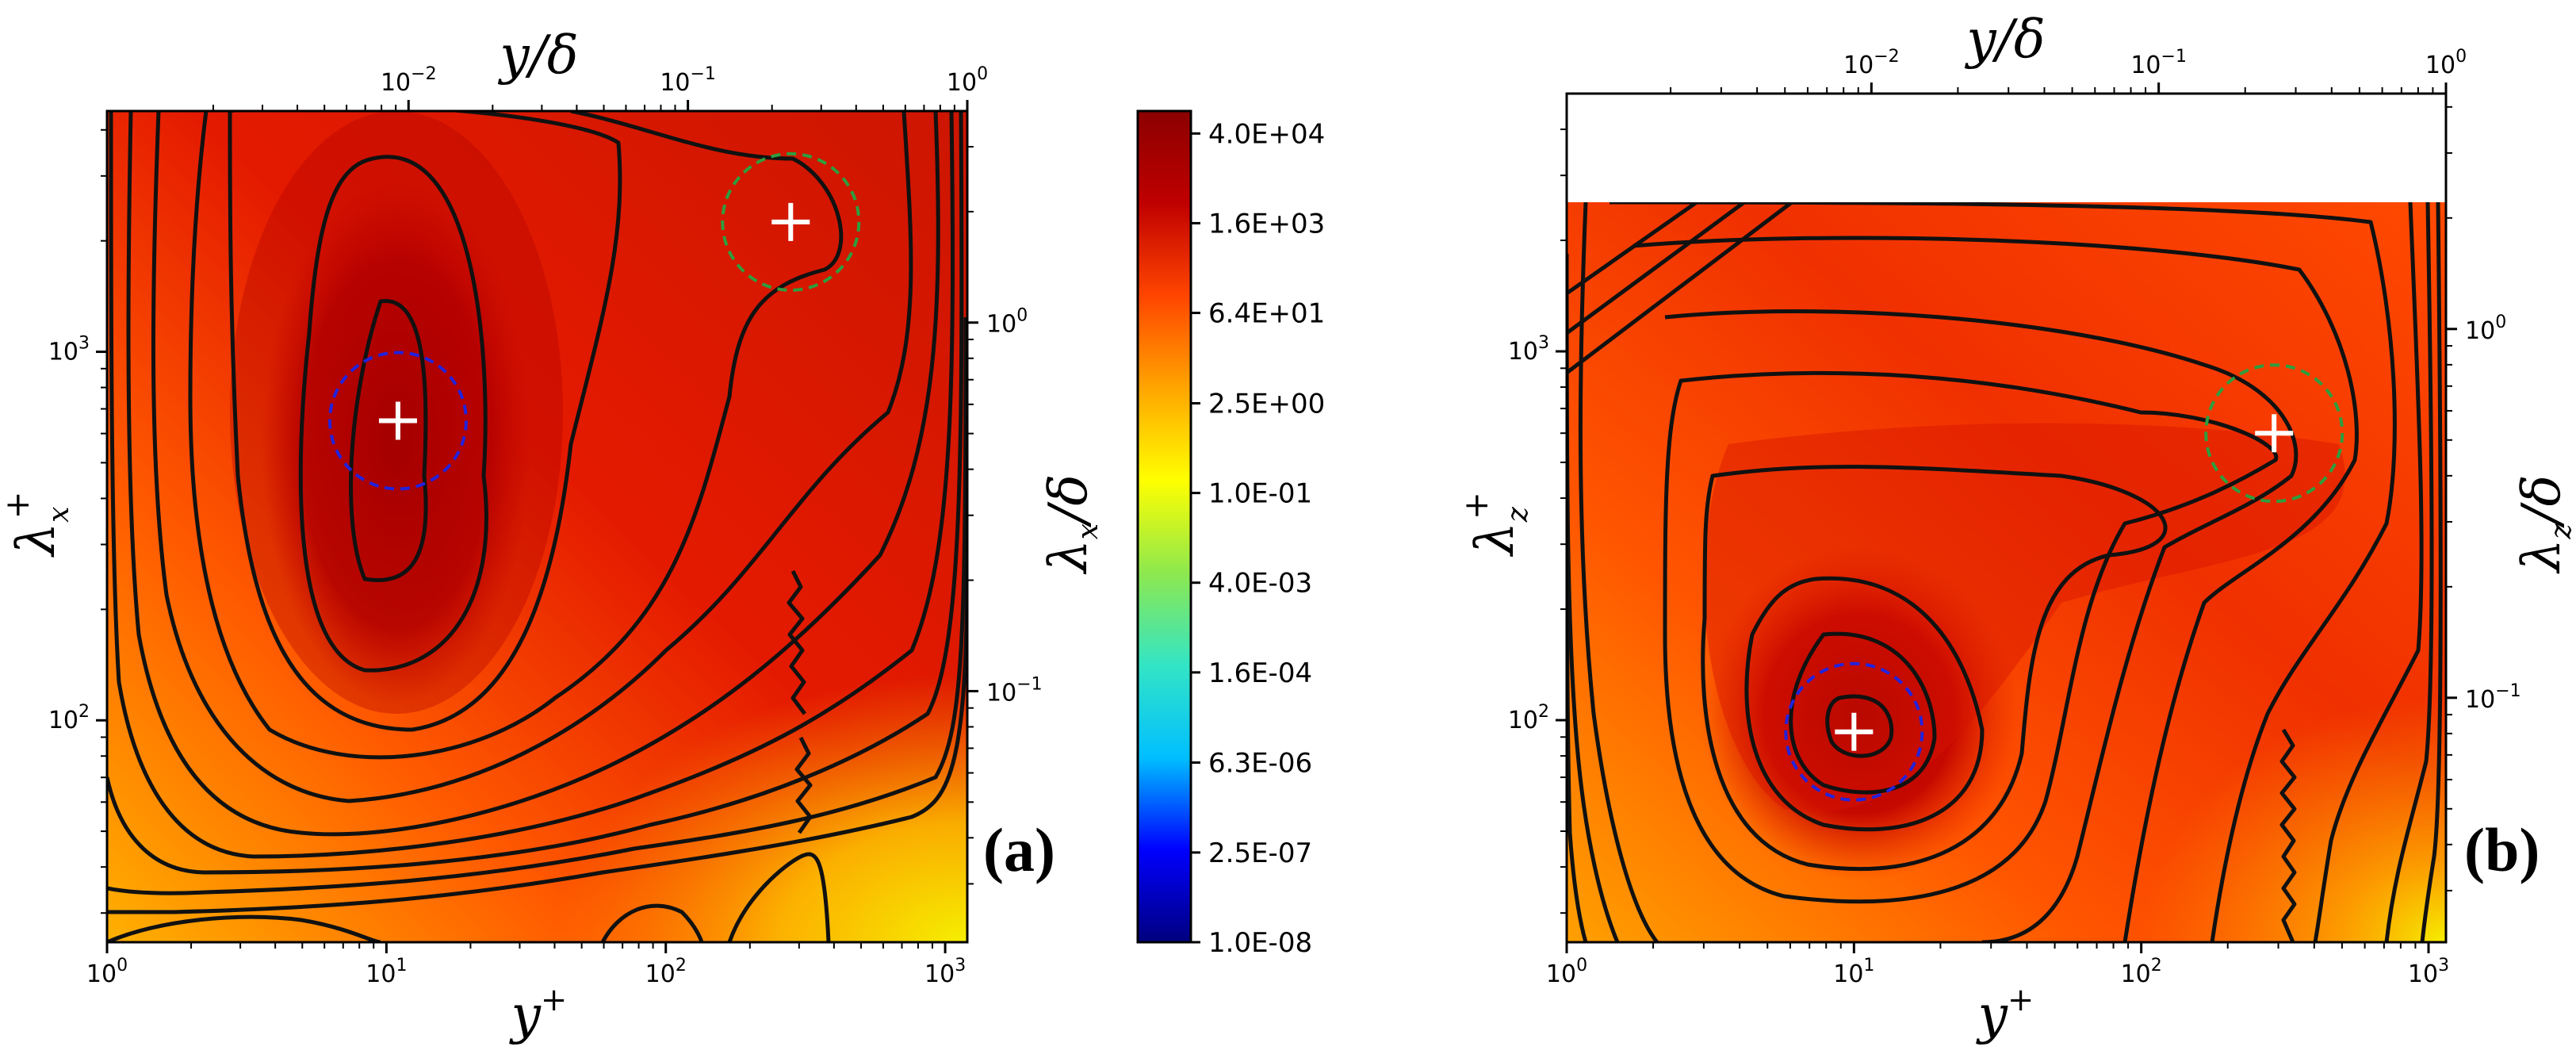  Describe the element at coordinates (761, 808) in the screenshot. I see `panel-a-low-energy-region` at that location.